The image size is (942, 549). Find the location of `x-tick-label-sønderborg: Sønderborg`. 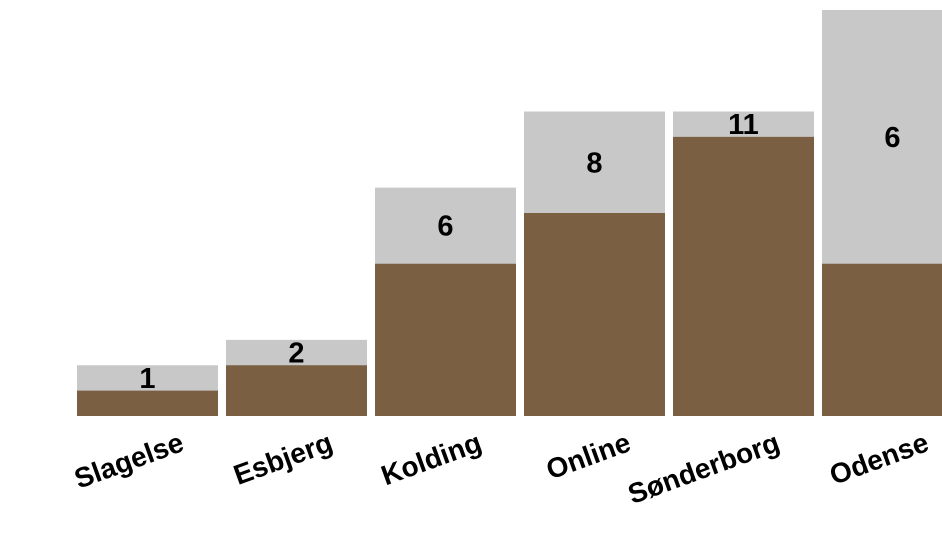

x-tick-label-sønderborg: Sønderborg is located at coordinates (704, 468).